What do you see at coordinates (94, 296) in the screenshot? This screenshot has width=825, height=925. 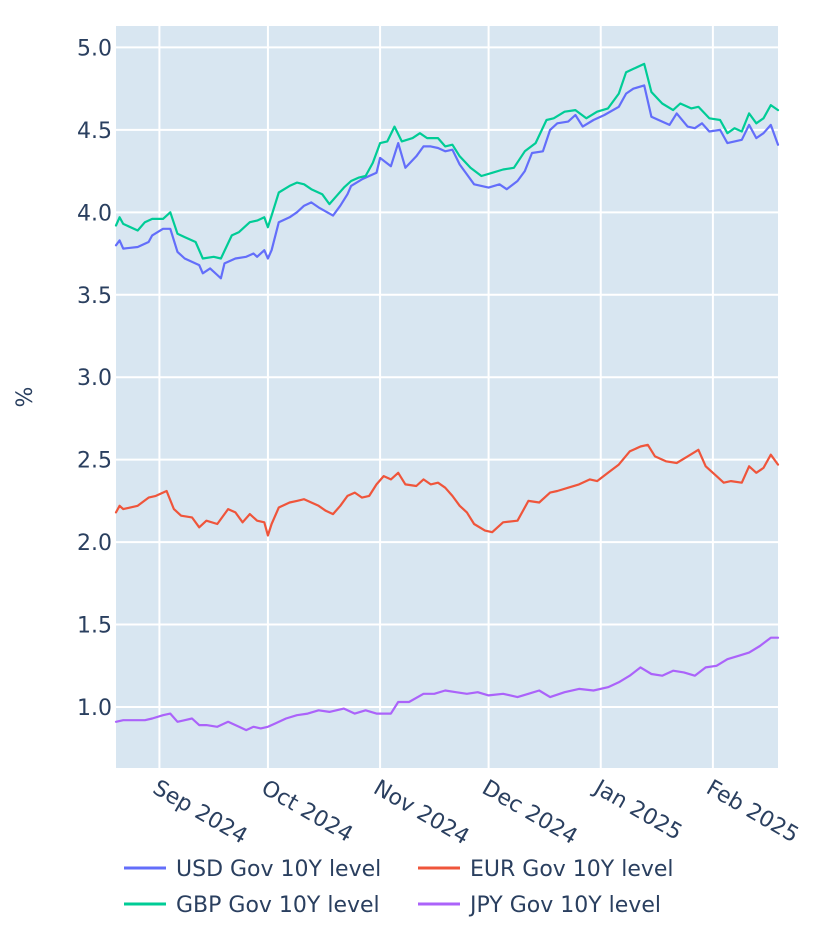 I see `y-tick-label: 3.5` at bounding box center [94, 296].